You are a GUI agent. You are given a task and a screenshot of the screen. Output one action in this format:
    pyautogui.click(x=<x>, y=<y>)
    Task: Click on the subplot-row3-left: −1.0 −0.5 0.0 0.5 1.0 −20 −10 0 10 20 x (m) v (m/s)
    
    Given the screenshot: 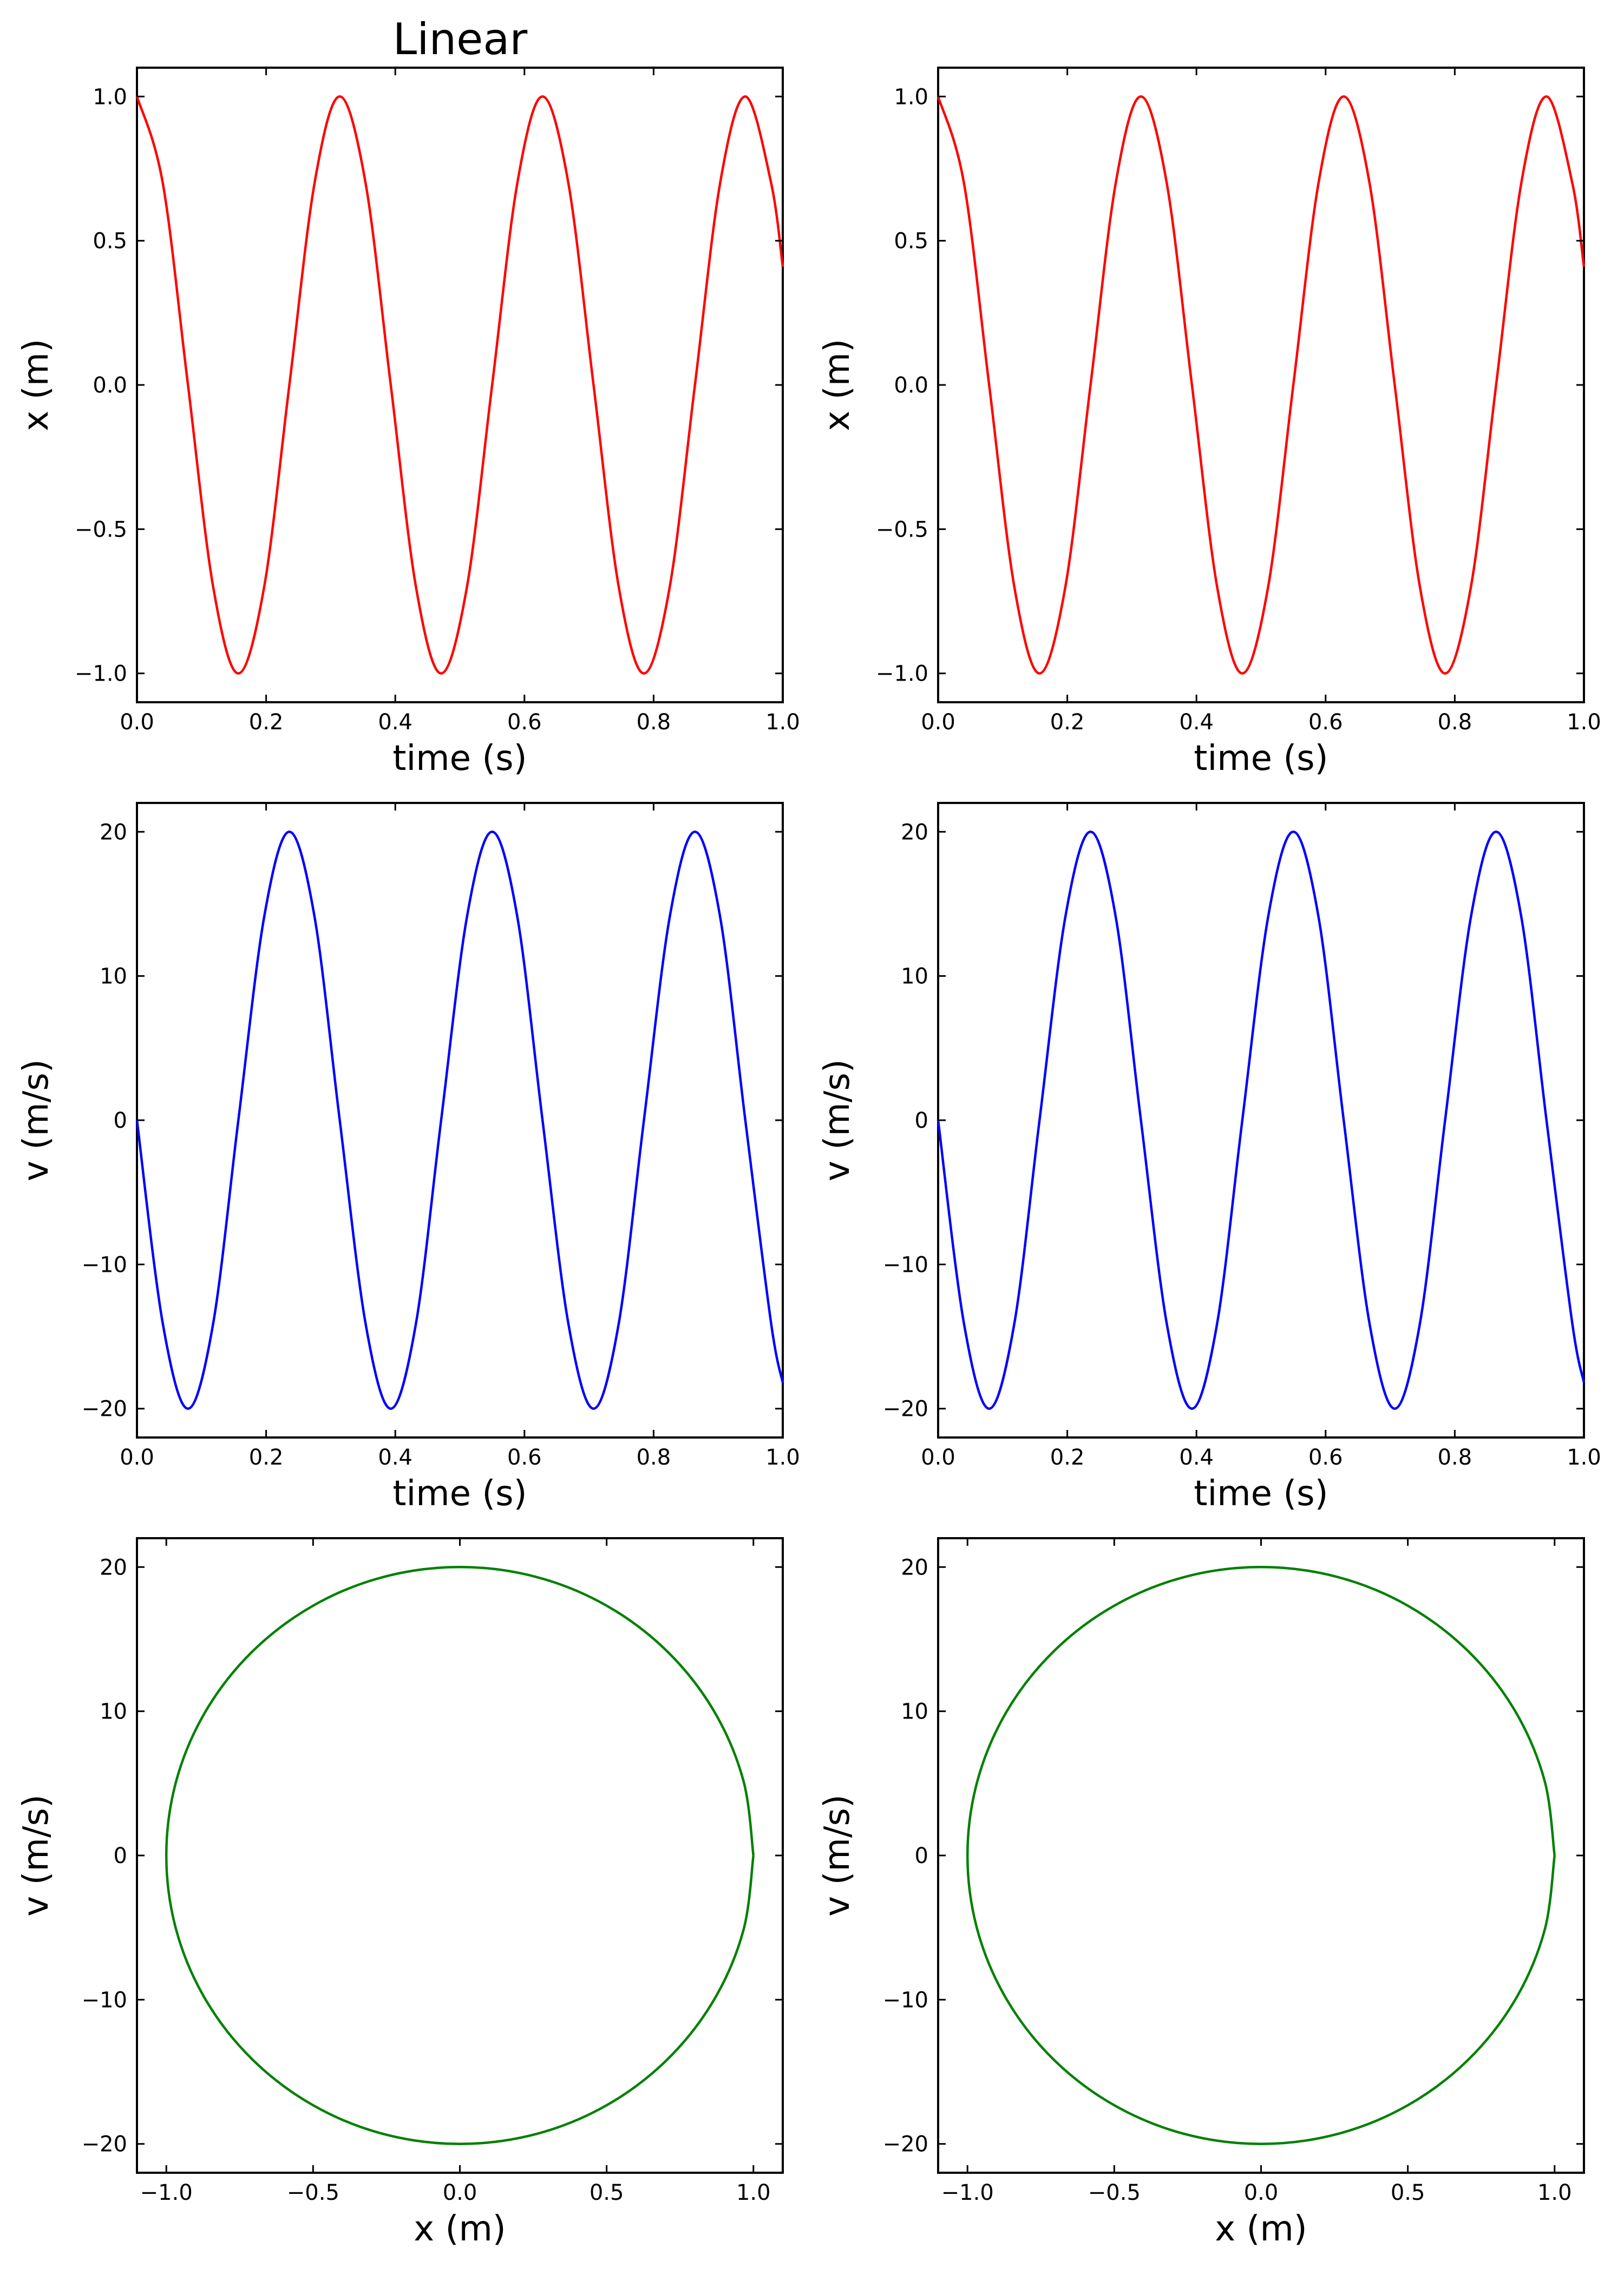 What is the action you would take?
    pyautogui.click(x=400, y=1893)
    